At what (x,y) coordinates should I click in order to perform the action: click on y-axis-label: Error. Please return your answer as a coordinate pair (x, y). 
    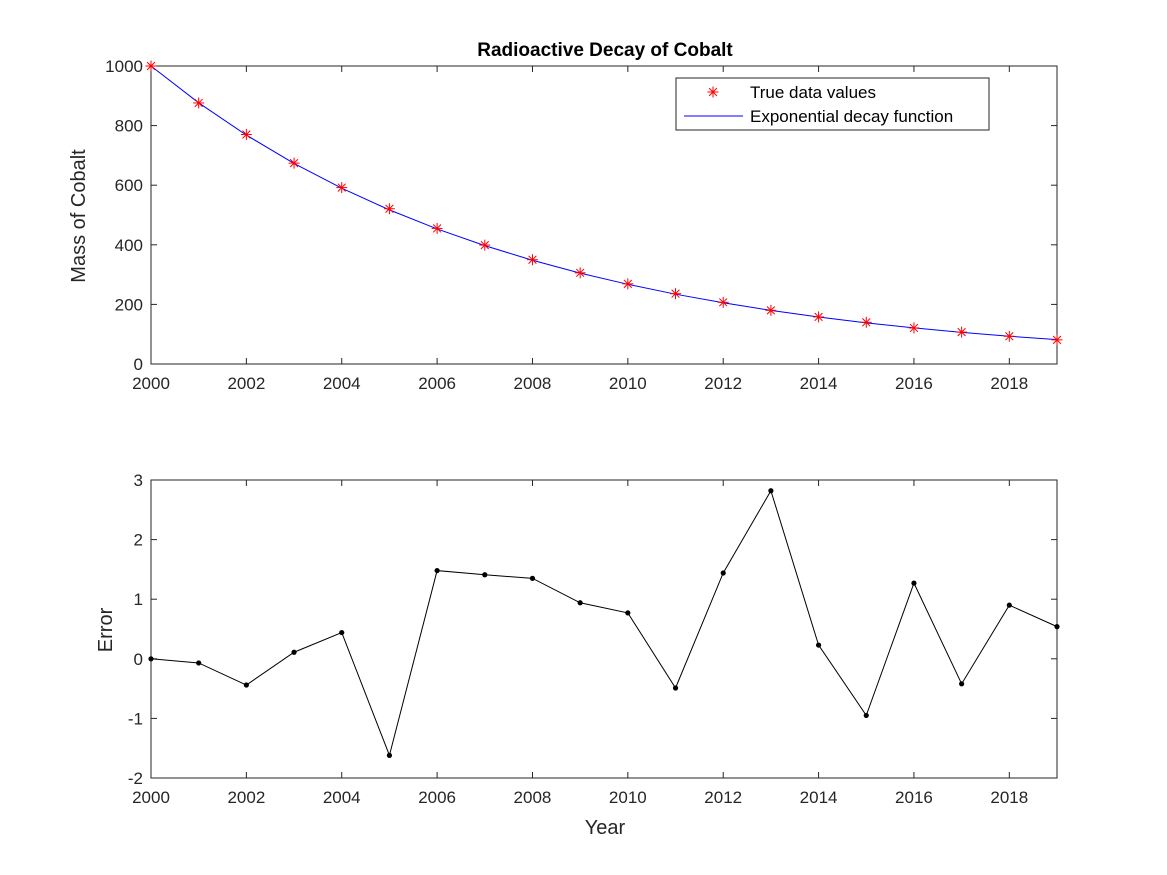
    Looking at the image, I should click on (106, 629).